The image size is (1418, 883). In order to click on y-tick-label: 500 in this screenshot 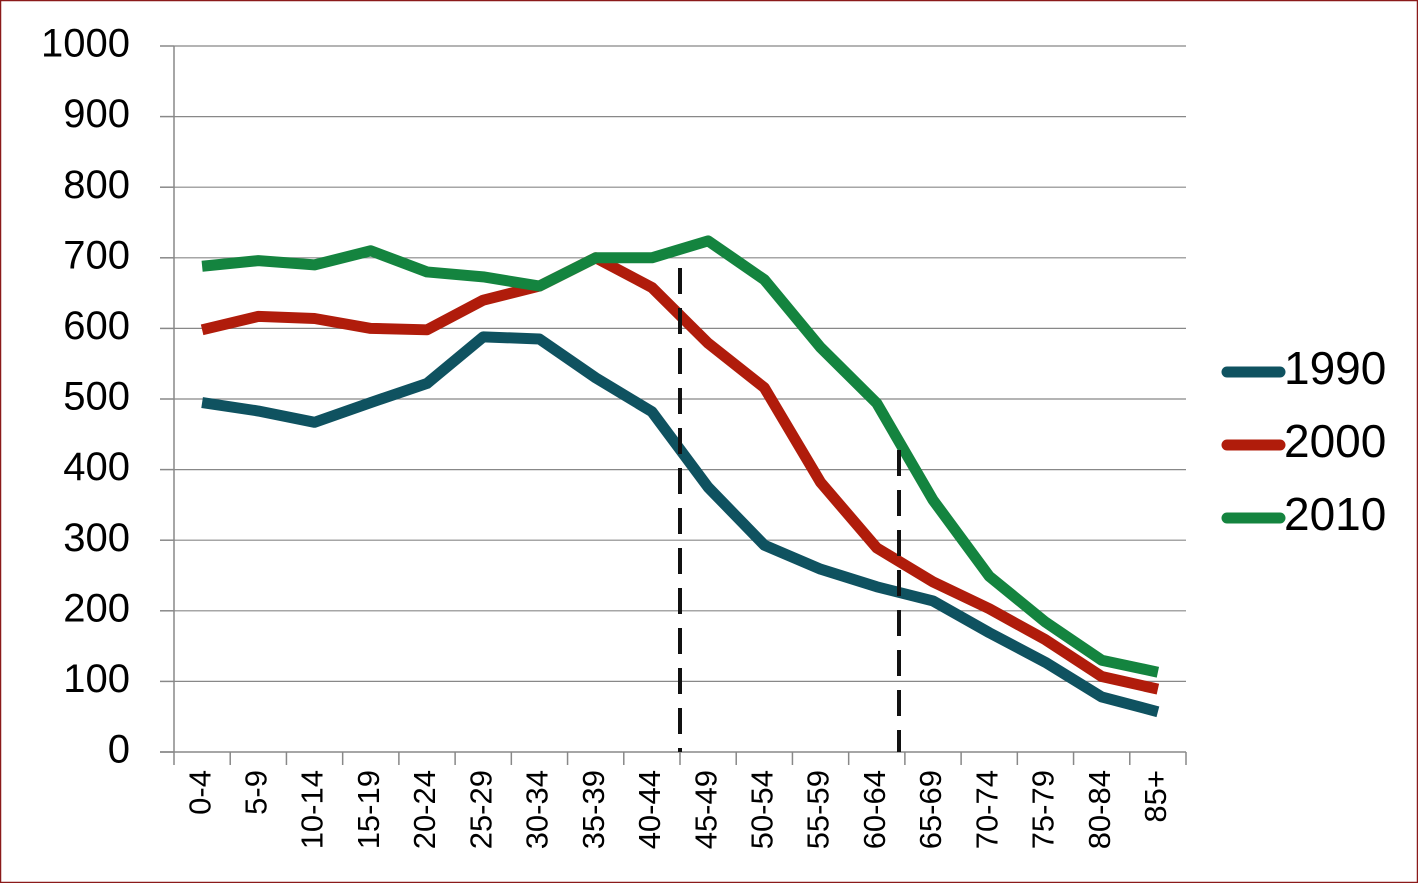, I will do `click(96, 397)`.